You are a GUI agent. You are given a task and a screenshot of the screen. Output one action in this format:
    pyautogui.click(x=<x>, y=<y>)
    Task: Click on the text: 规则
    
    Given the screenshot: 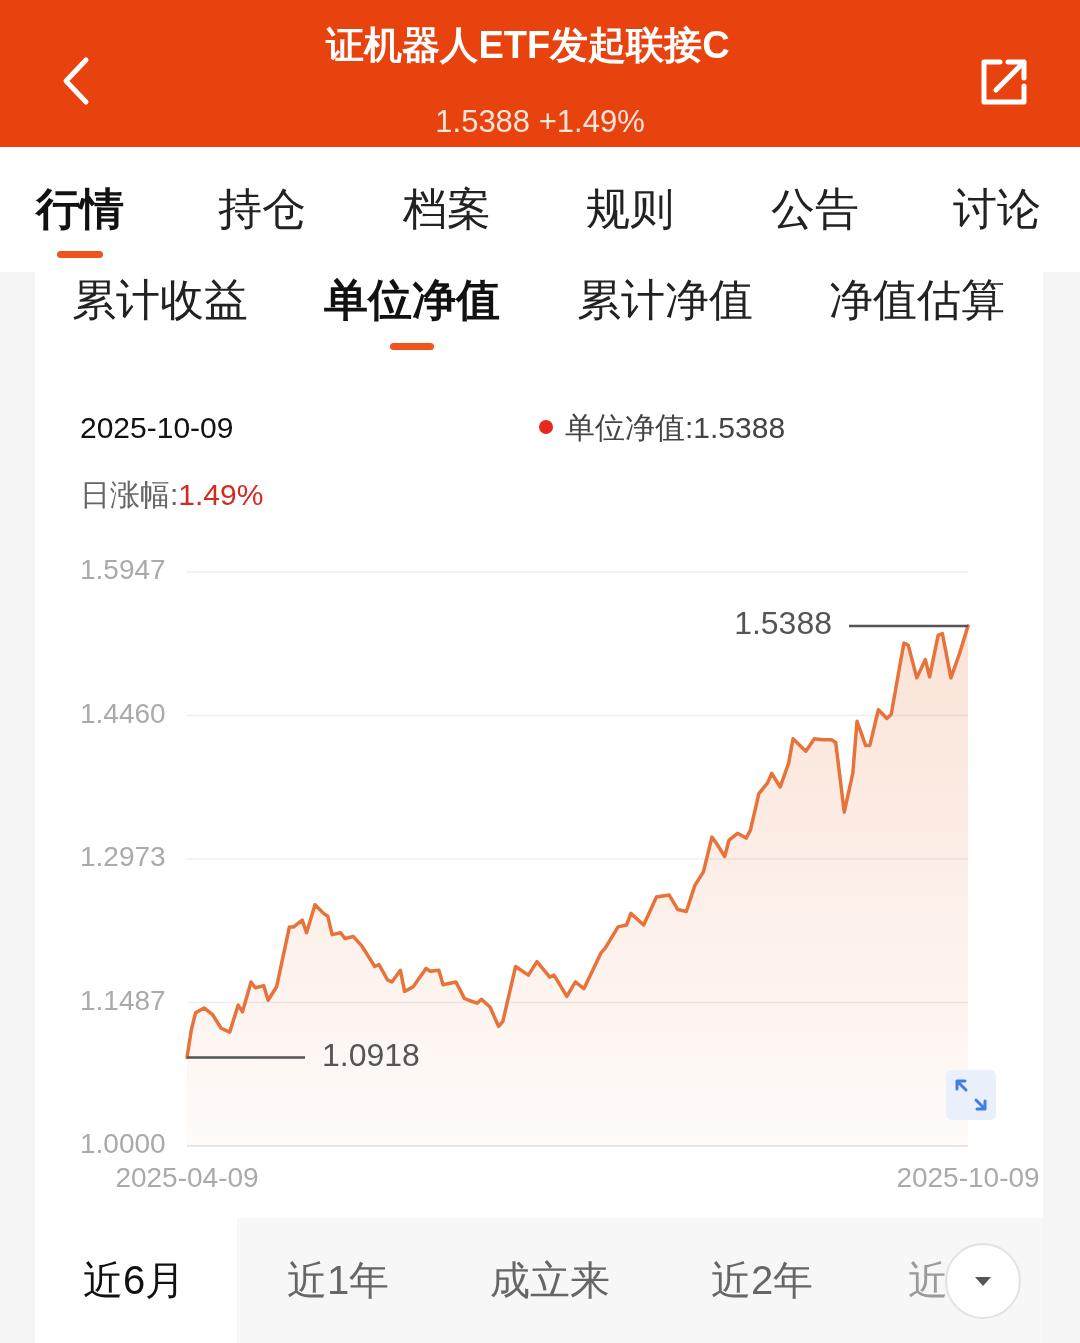 What is the action you would take?
    pyautogui.click(x=630, y=208)
    